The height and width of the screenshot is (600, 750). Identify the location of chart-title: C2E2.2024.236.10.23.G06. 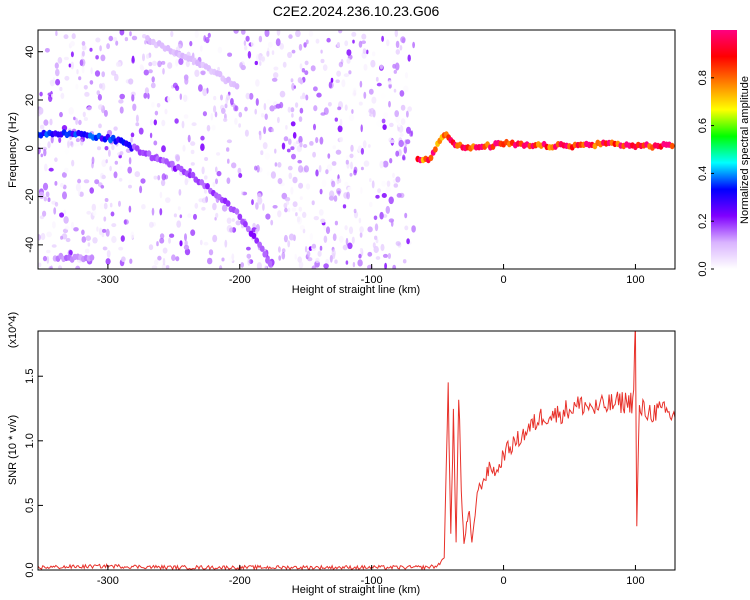
(356, 11).